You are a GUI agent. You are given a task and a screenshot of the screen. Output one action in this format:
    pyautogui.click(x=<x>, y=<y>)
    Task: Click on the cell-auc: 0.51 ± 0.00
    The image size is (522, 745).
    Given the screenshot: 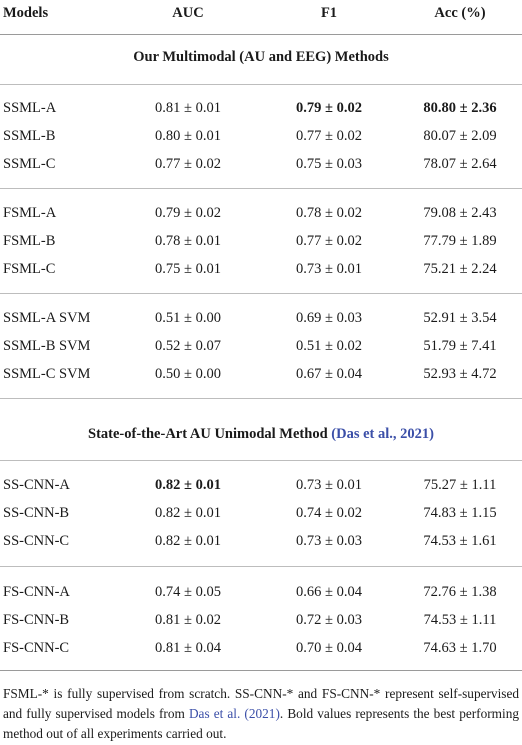 What is the action you would take?
    pyautogui.click(x=188, y=318)
    